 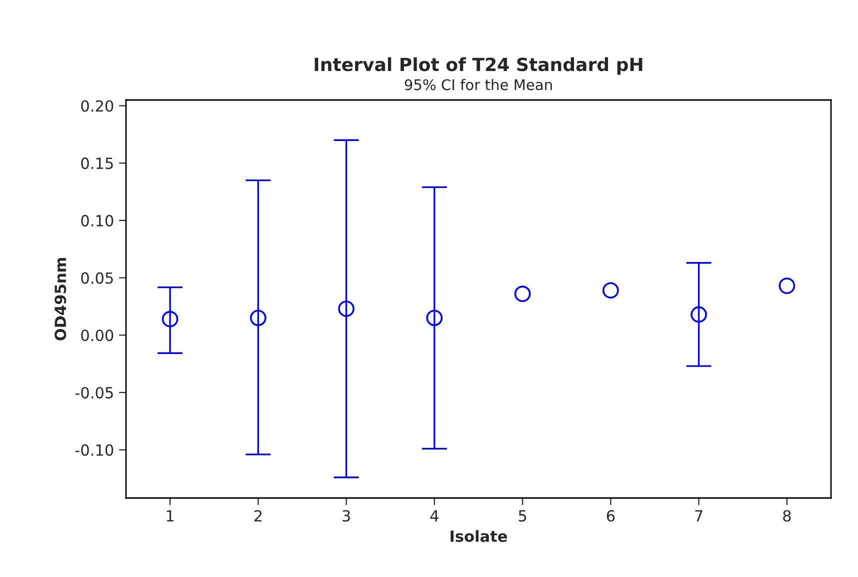 What do you see at coordinates (478, 66) in the screenshot?
I see `chart-title: Interval Plot of T24 Standard pH` at bounding box center [478, 66].